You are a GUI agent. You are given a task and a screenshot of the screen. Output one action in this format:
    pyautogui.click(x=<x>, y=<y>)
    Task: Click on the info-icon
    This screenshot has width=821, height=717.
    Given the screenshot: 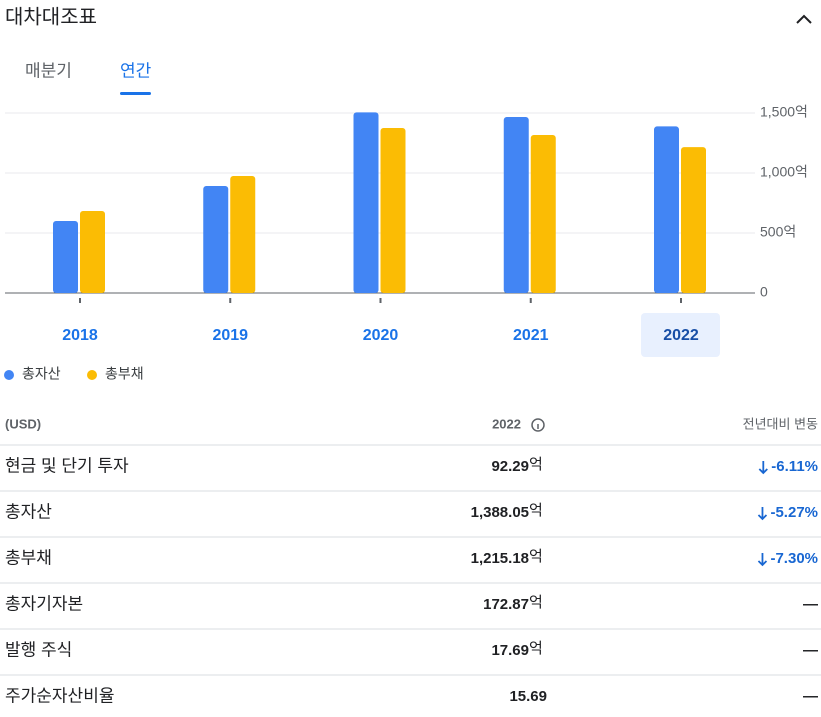 What is the action you would take?
    pyautogui.click(x=538, y=425)
    